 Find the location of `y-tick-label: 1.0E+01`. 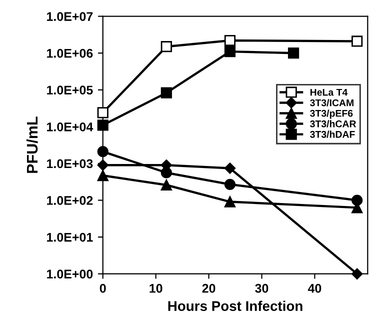

y-tick-label: 1.0E+01 is located at coordinates (70, 237).